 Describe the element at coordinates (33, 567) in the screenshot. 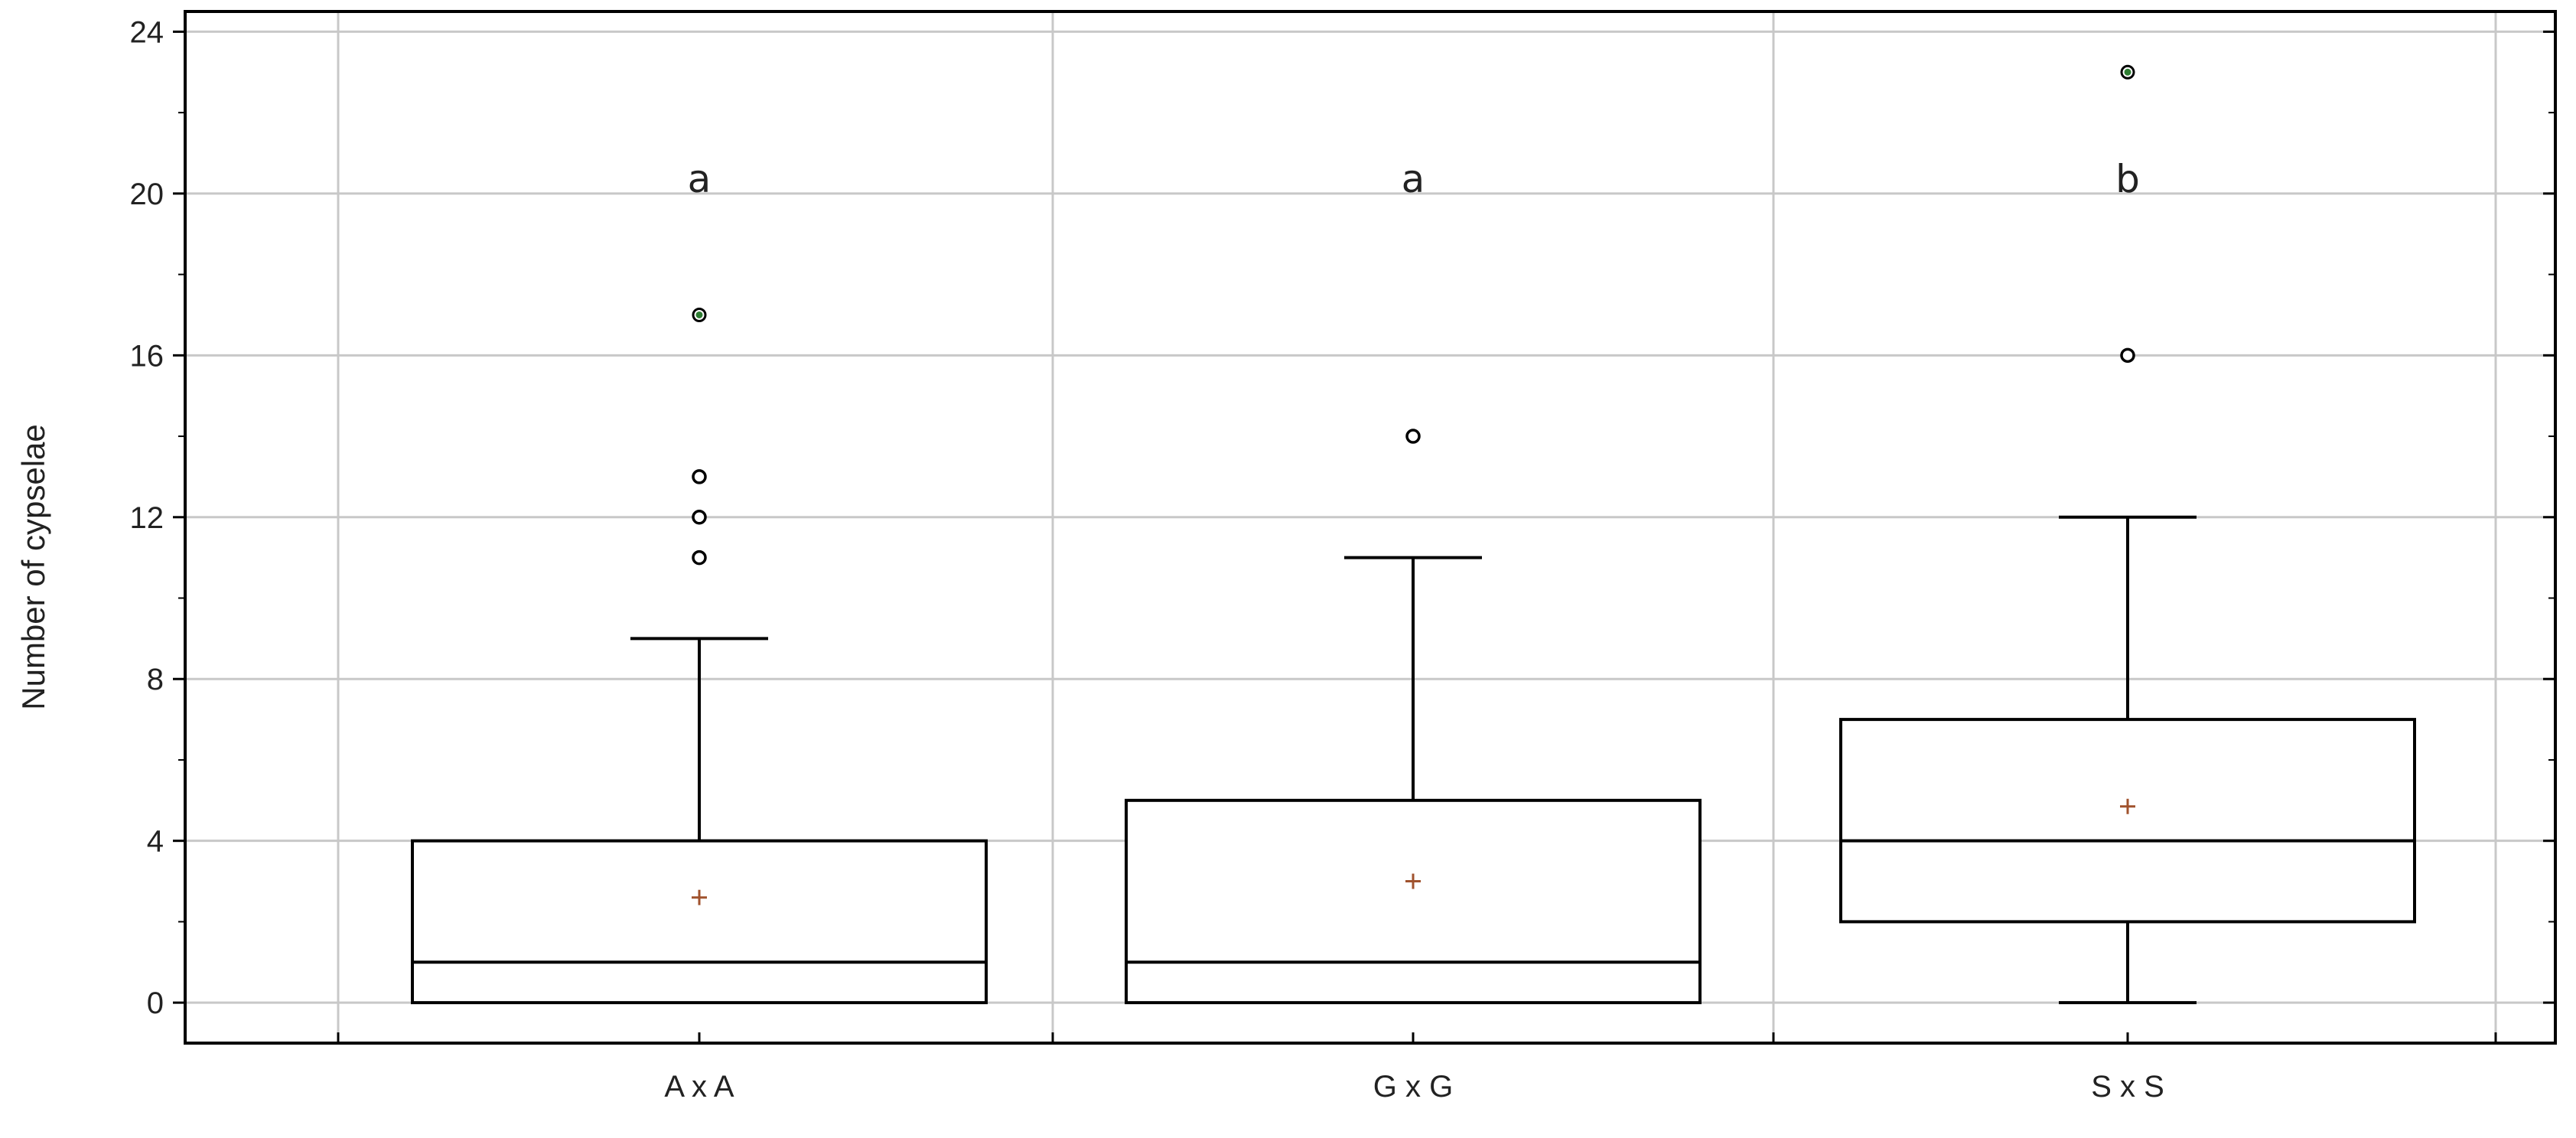

I see `y-axis-title: Number of cypselae` at that location.